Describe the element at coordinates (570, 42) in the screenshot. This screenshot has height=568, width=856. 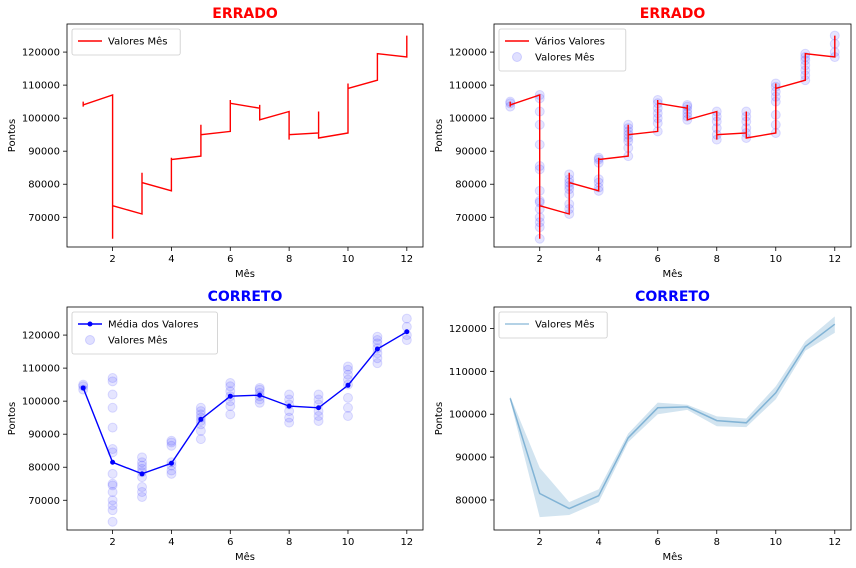
I see `legend-label: Vários Valores` at that location.